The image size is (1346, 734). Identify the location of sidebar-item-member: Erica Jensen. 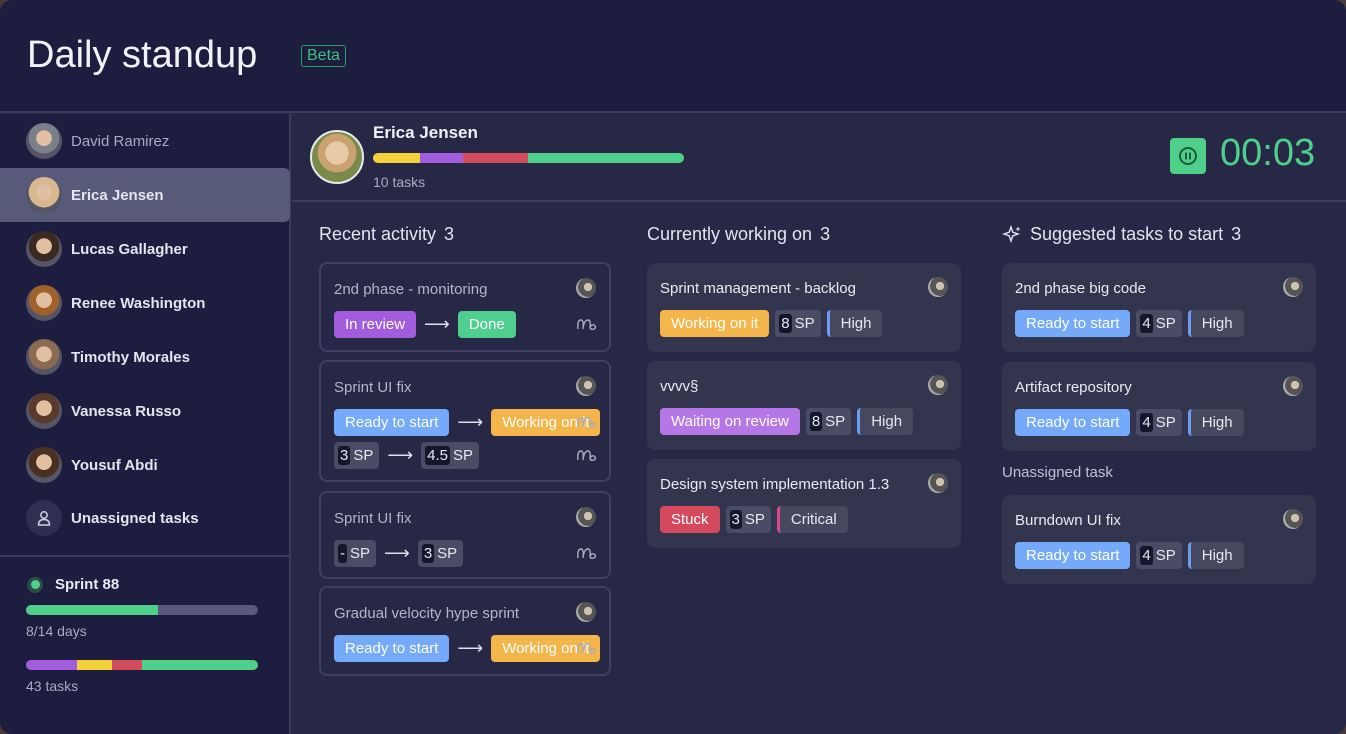
(145, 195).